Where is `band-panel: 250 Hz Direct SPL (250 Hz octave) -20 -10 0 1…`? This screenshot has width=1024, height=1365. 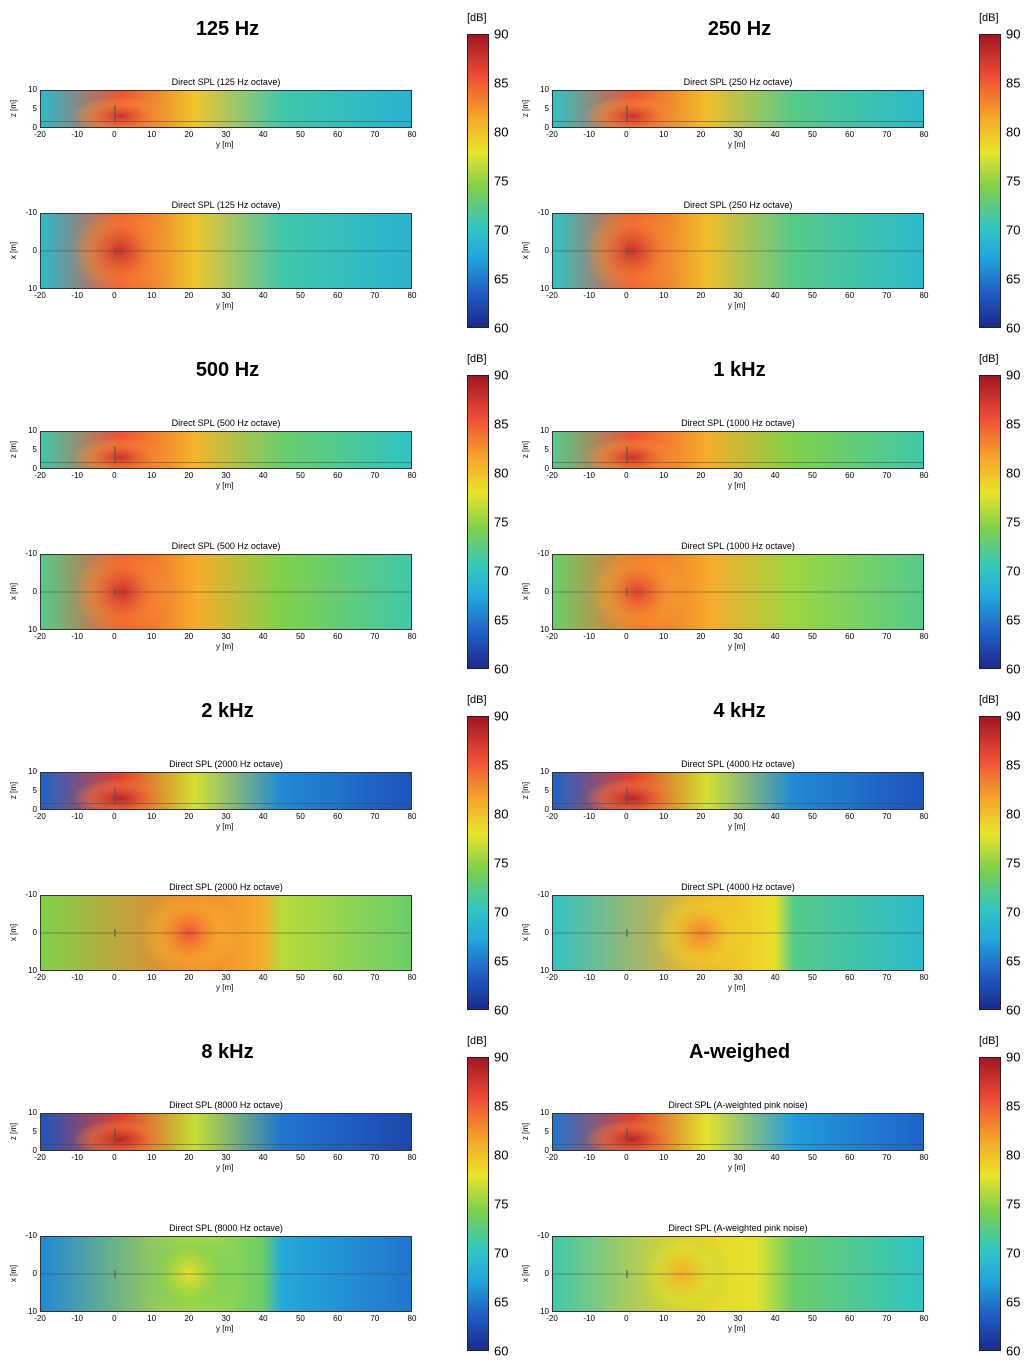 band-panel: 250 Hz Direct SPL (250 Hz octave) -20 -10 0 1… is located at coordinates (768, 170).